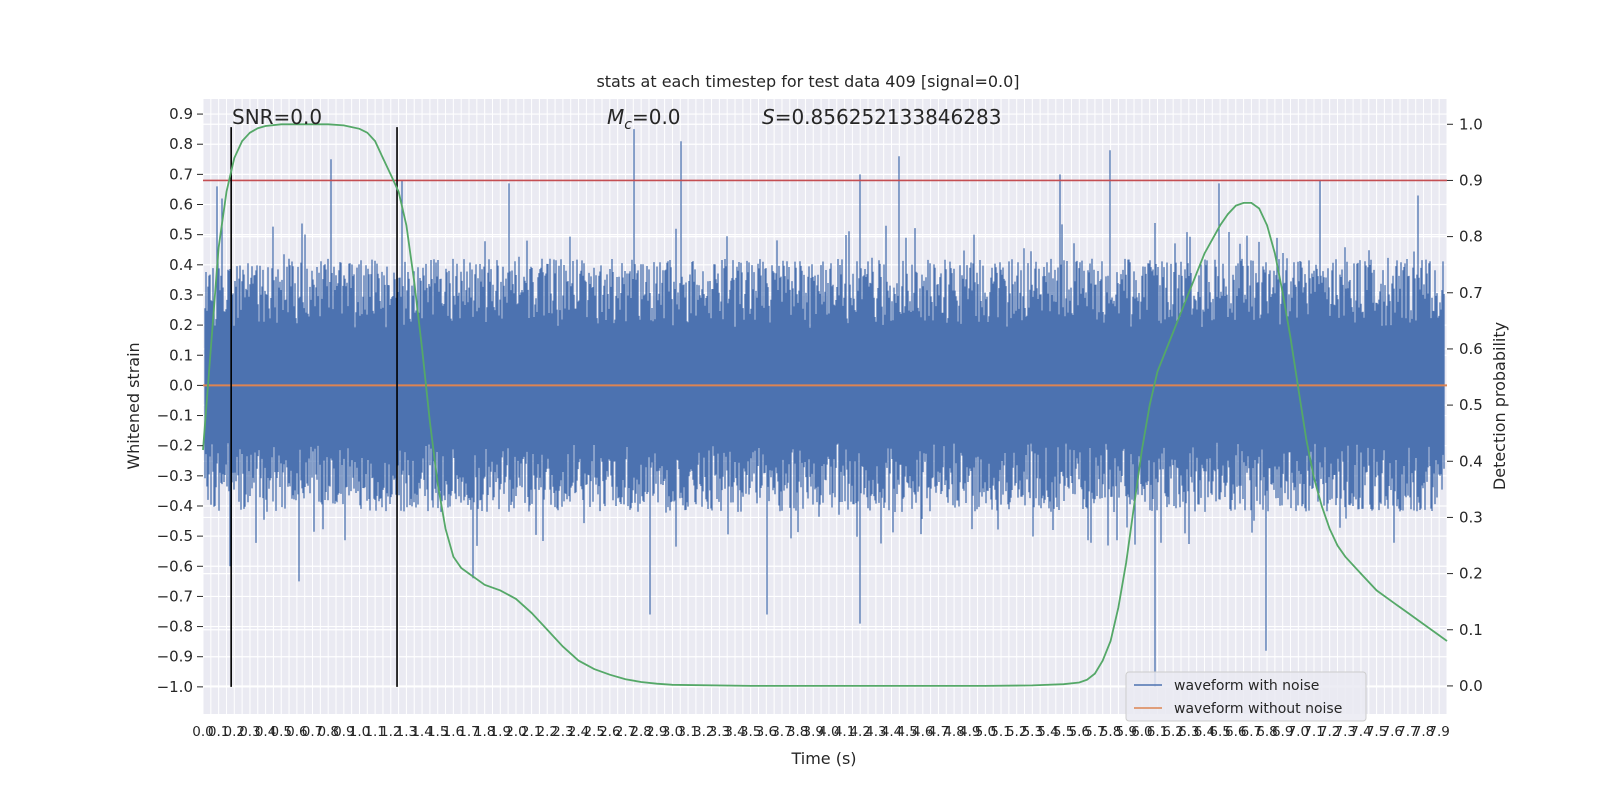 Image resolution: width=1600 pixels, height=800 pixels. What do you see at coordinates (1016, 732) in the screenshot?
I see `x-tick-label: 5.2` at bounding box center [1016, 732].